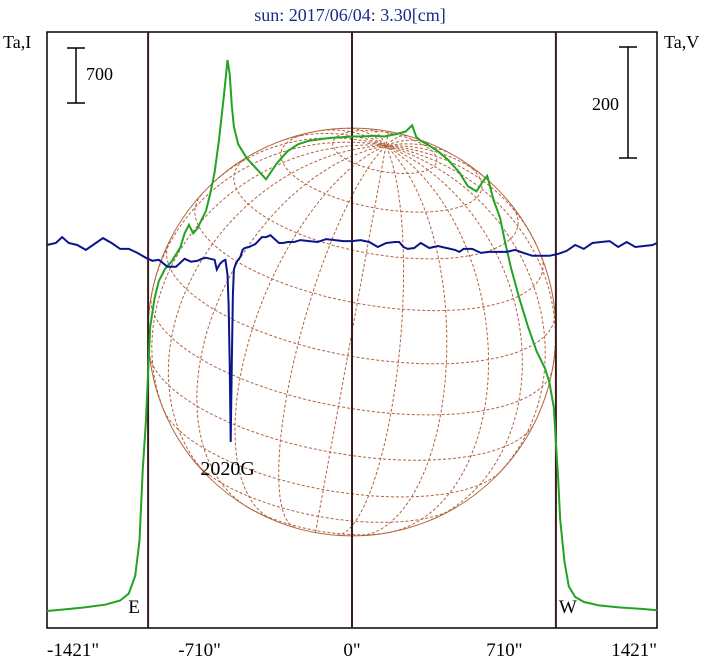 This screenshot has height=662, width=708. I want to click on limb-label-E: E, so click(134, 607).